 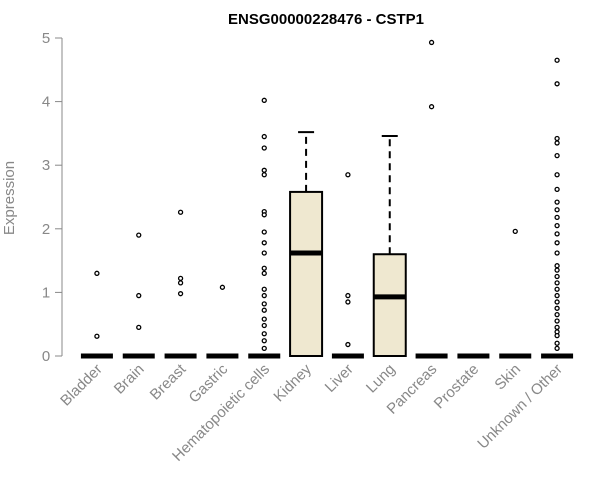 I want to click on x-tick-label: Skin, so click(x=507, y=377).